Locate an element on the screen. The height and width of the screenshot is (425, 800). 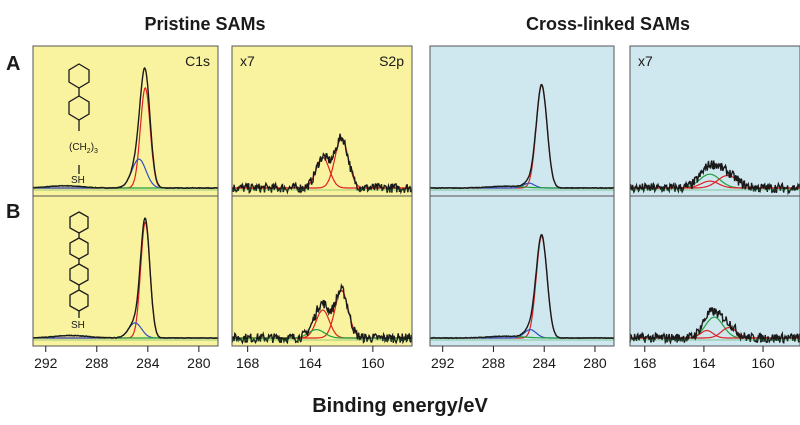
panel-frame-bottom-pristine-S2p is located at coordinates (322, 271).